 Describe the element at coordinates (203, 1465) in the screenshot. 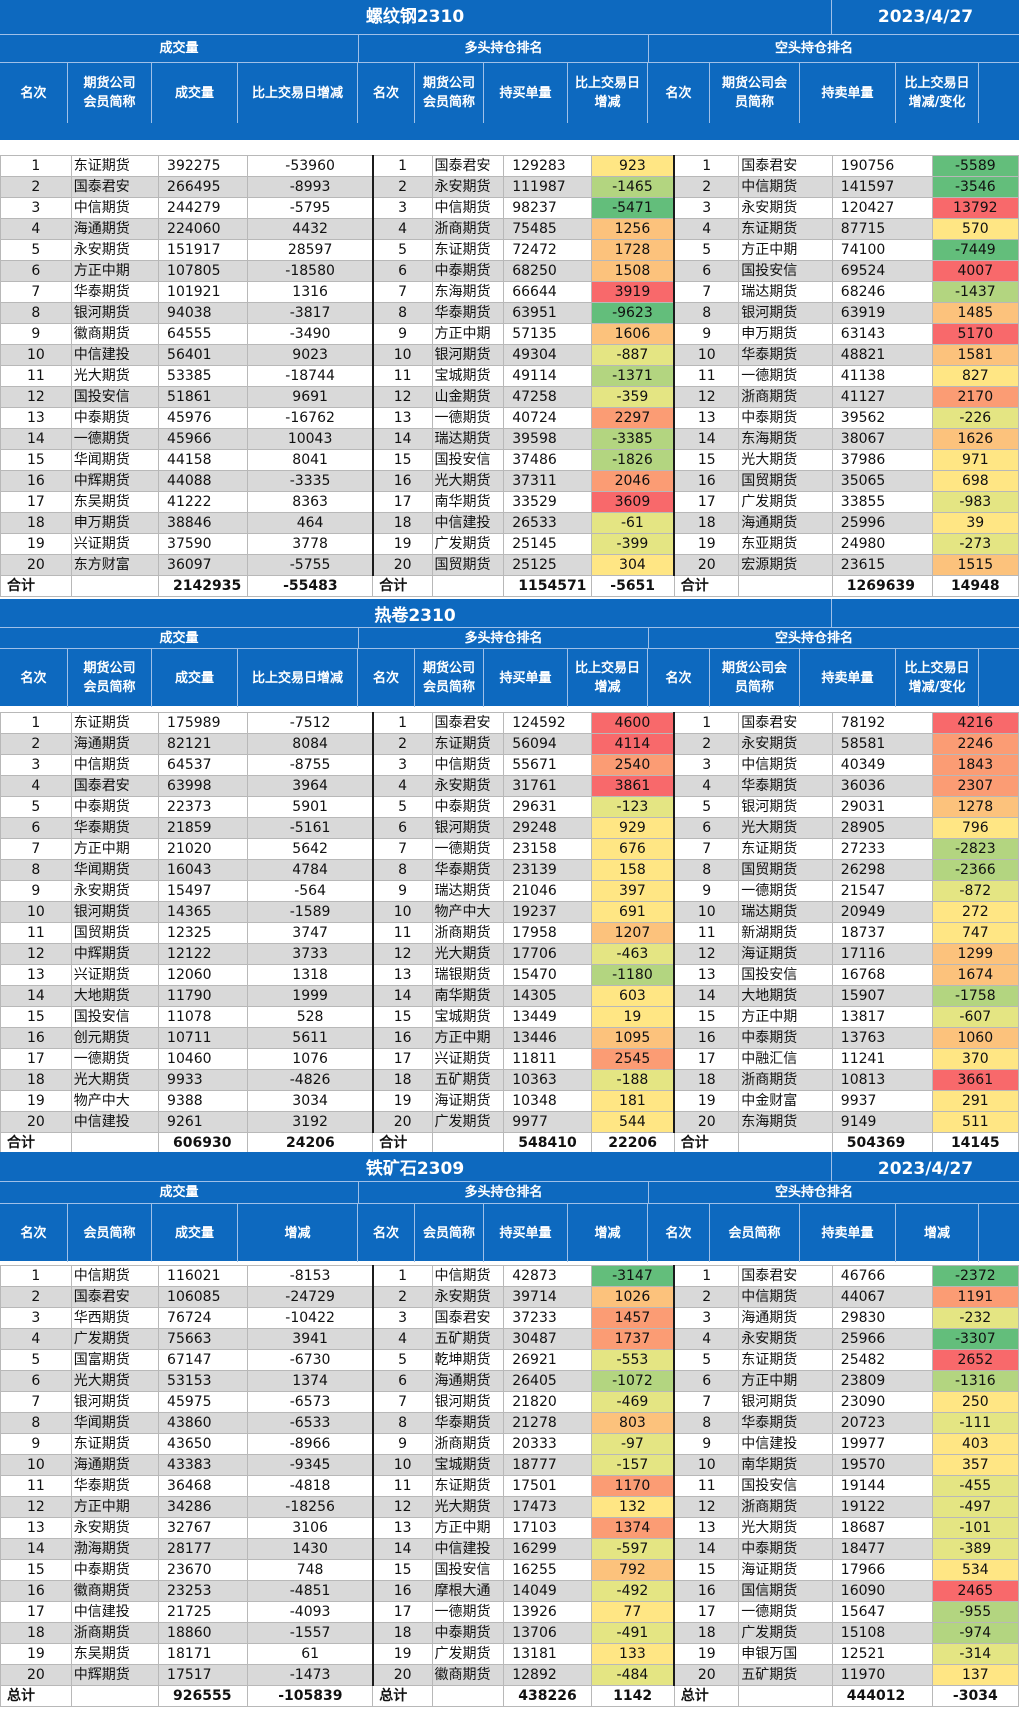

I see `volume-cell: 43383` at that location.